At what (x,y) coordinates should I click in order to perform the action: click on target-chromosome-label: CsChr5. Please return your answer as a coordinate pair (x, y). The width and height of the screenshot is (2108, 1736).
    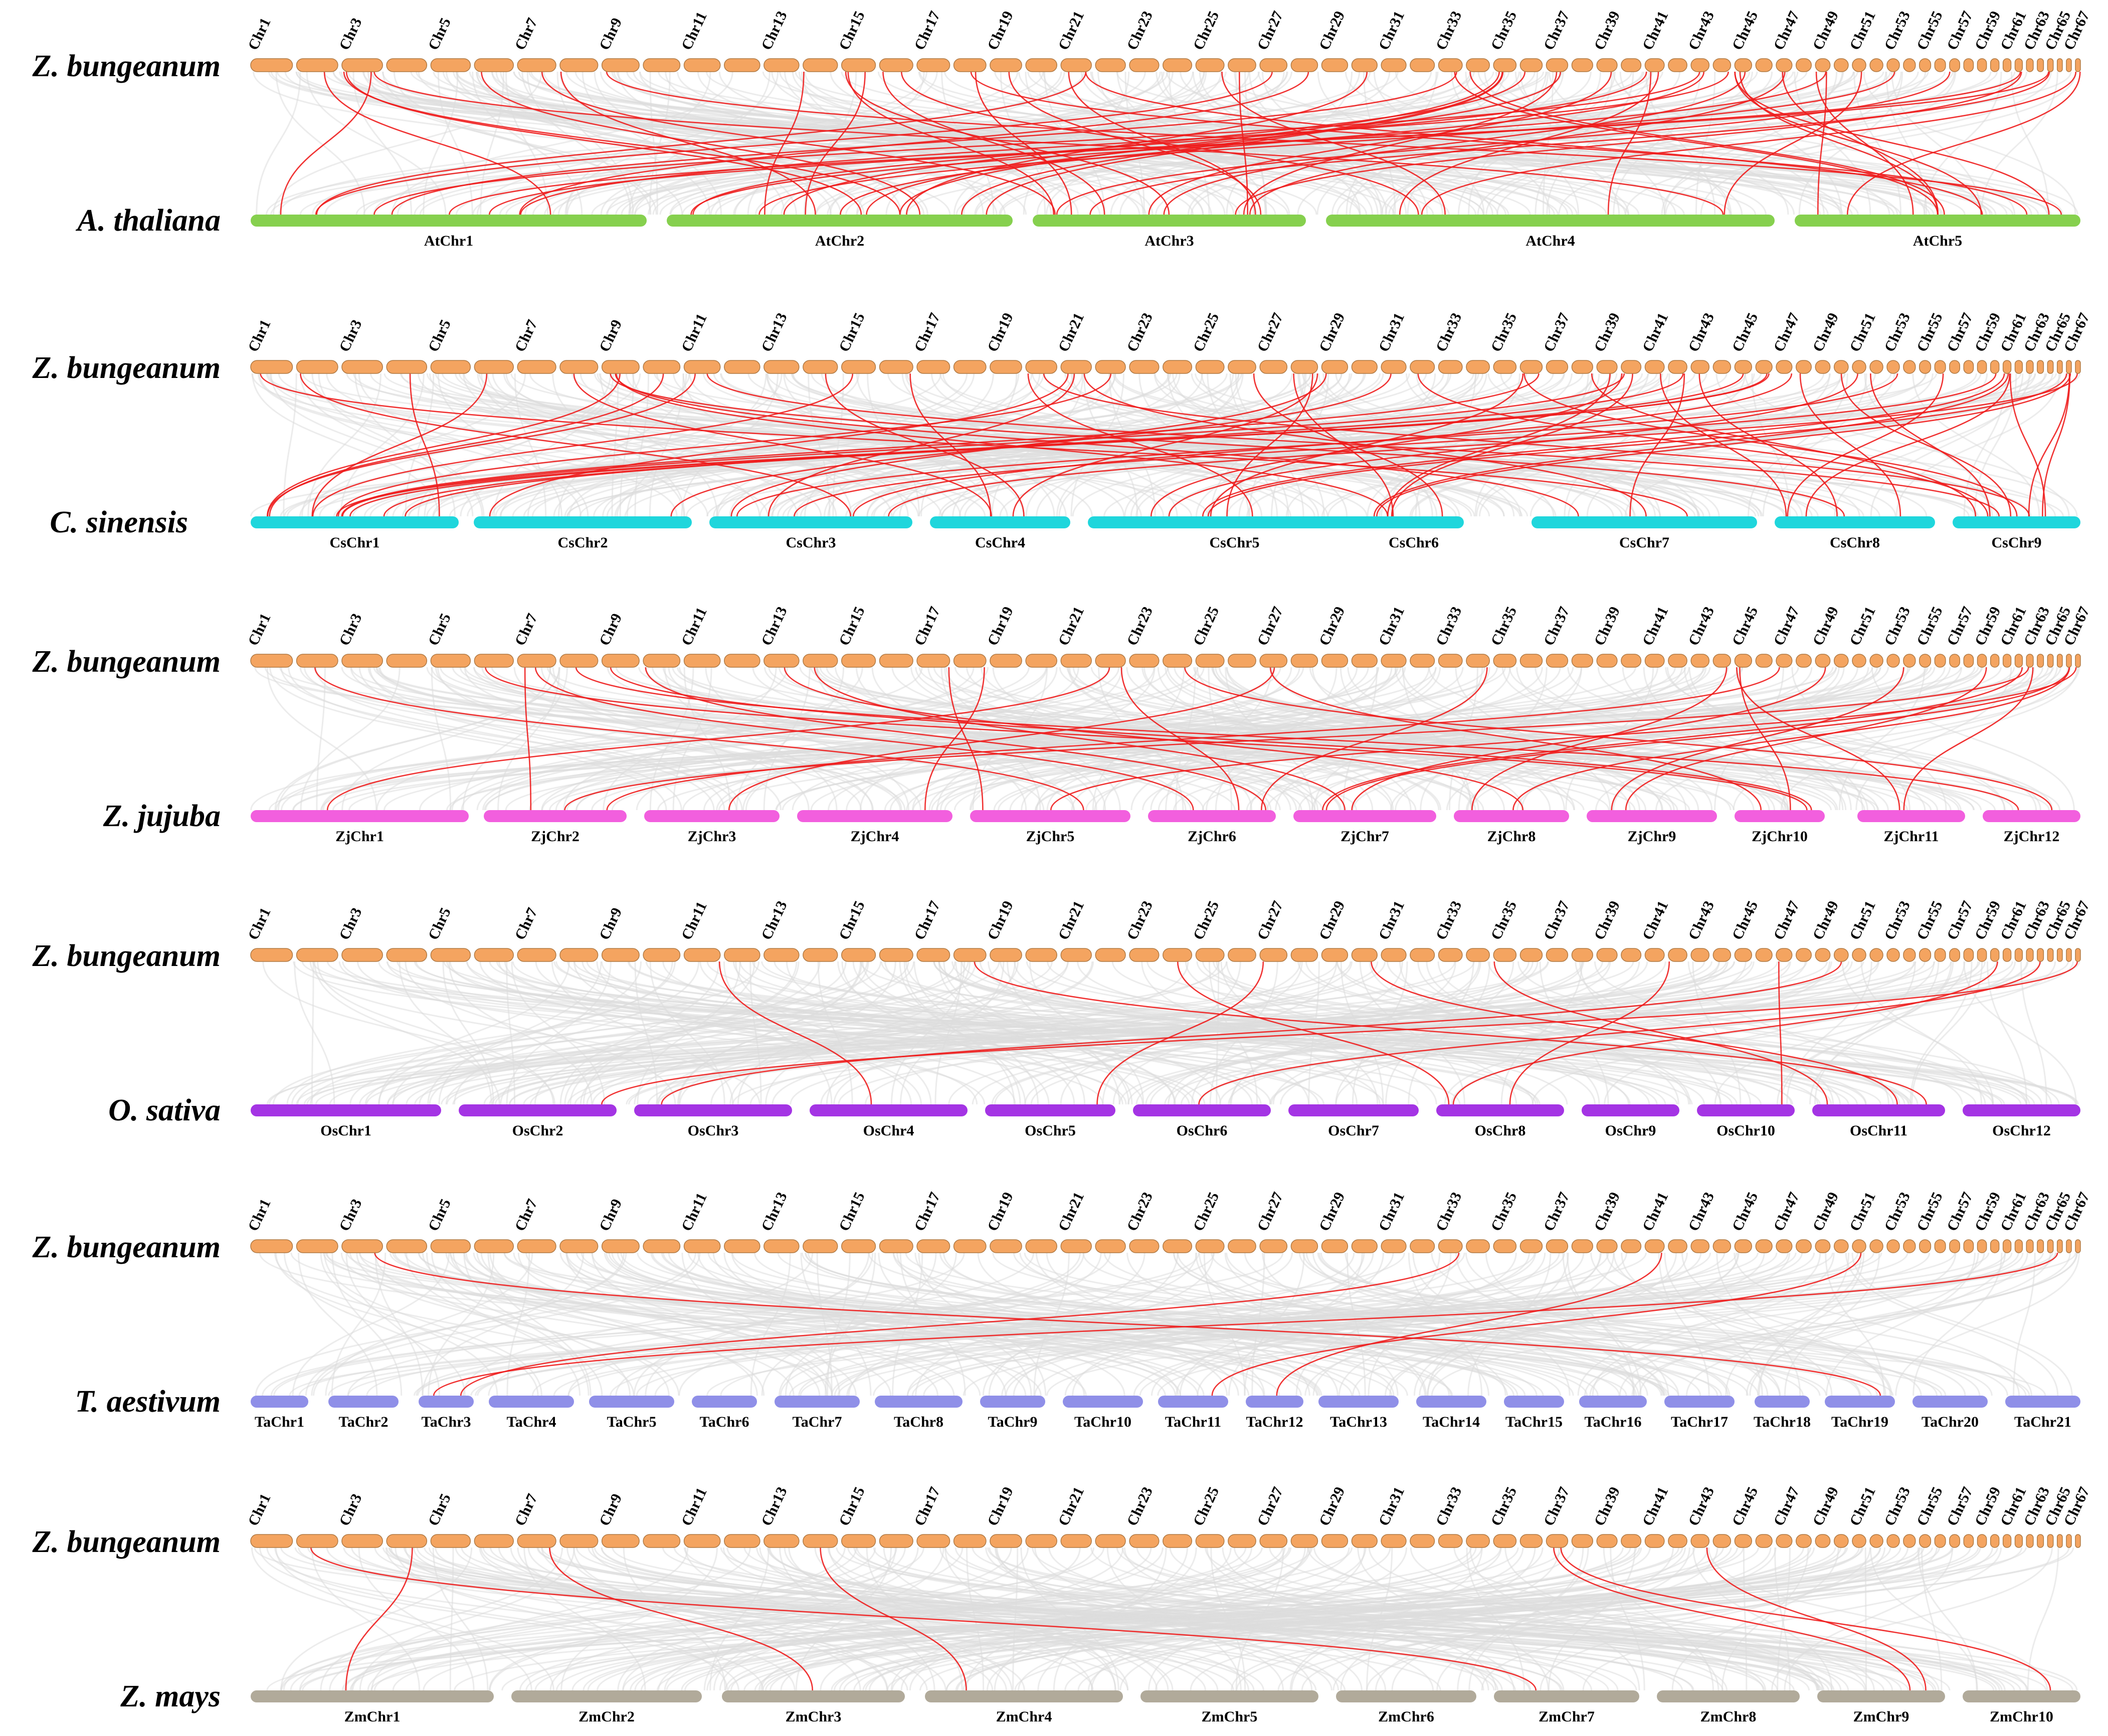
    Looking at the image, I should click on (1234, 542).